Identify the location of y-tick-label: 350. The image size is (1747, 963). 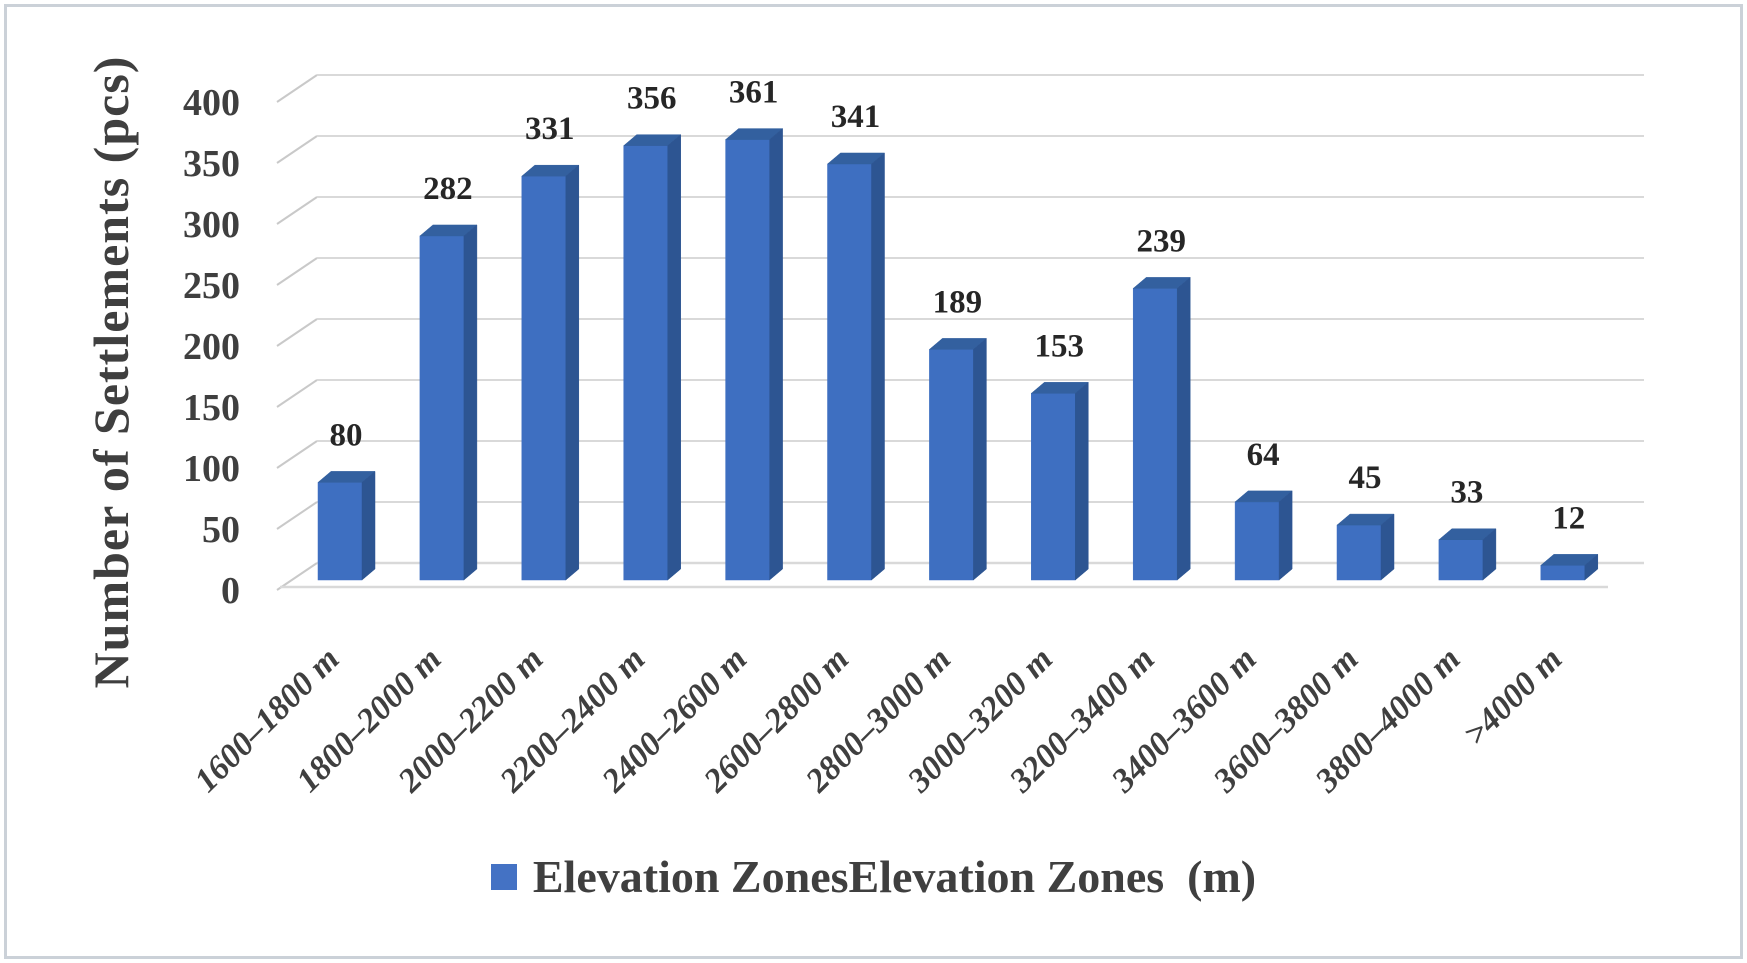
(211, 164).